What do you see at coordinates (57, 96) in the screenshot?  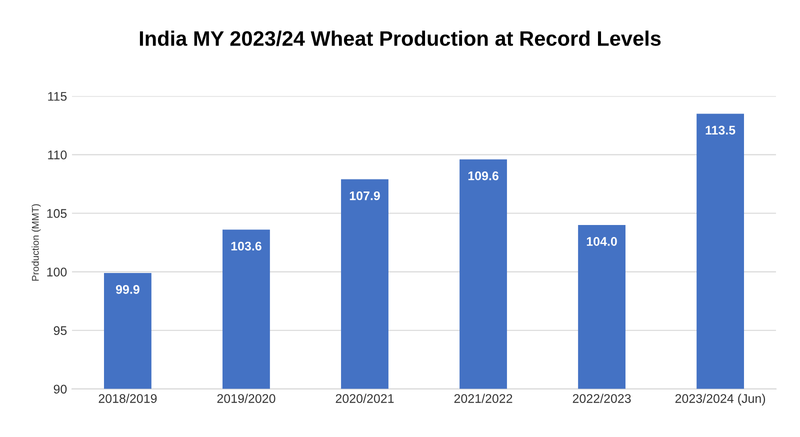 I see `y-tick-label: 115` at bounding box center [57, 96].